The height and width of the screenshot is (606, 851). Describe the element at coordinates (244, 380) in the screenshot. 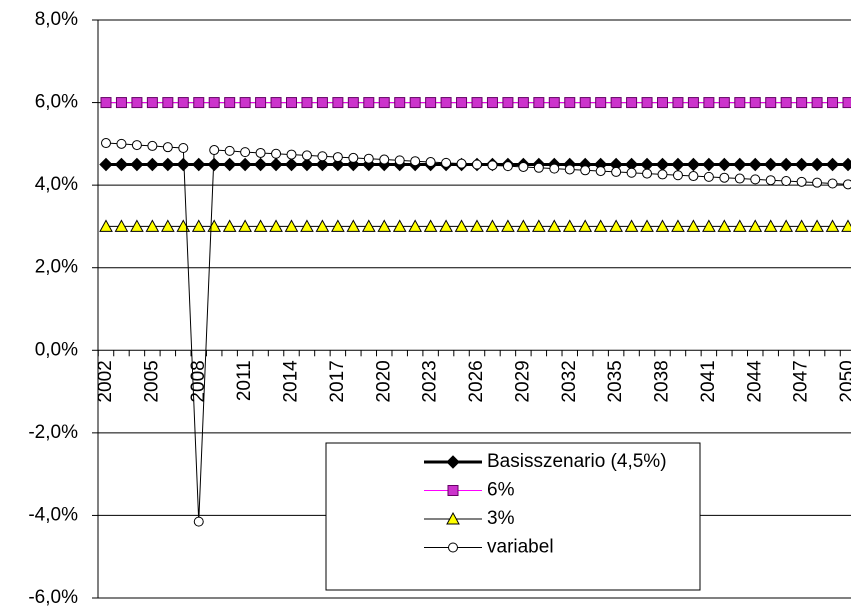

I see `x-tick-label: 2011` at that location.